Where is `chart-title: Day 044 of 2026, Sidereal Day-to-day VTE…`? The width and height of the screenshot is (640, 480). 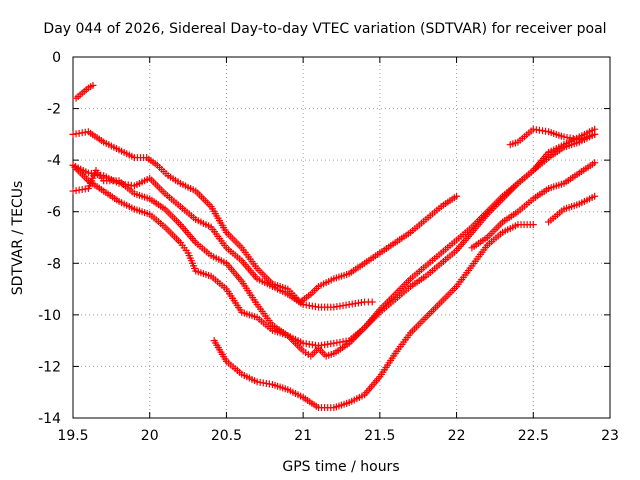
chart-title: Day 044 of 2026, Sidereal Day-to-day VTE… is located at coordinates (324, 29).